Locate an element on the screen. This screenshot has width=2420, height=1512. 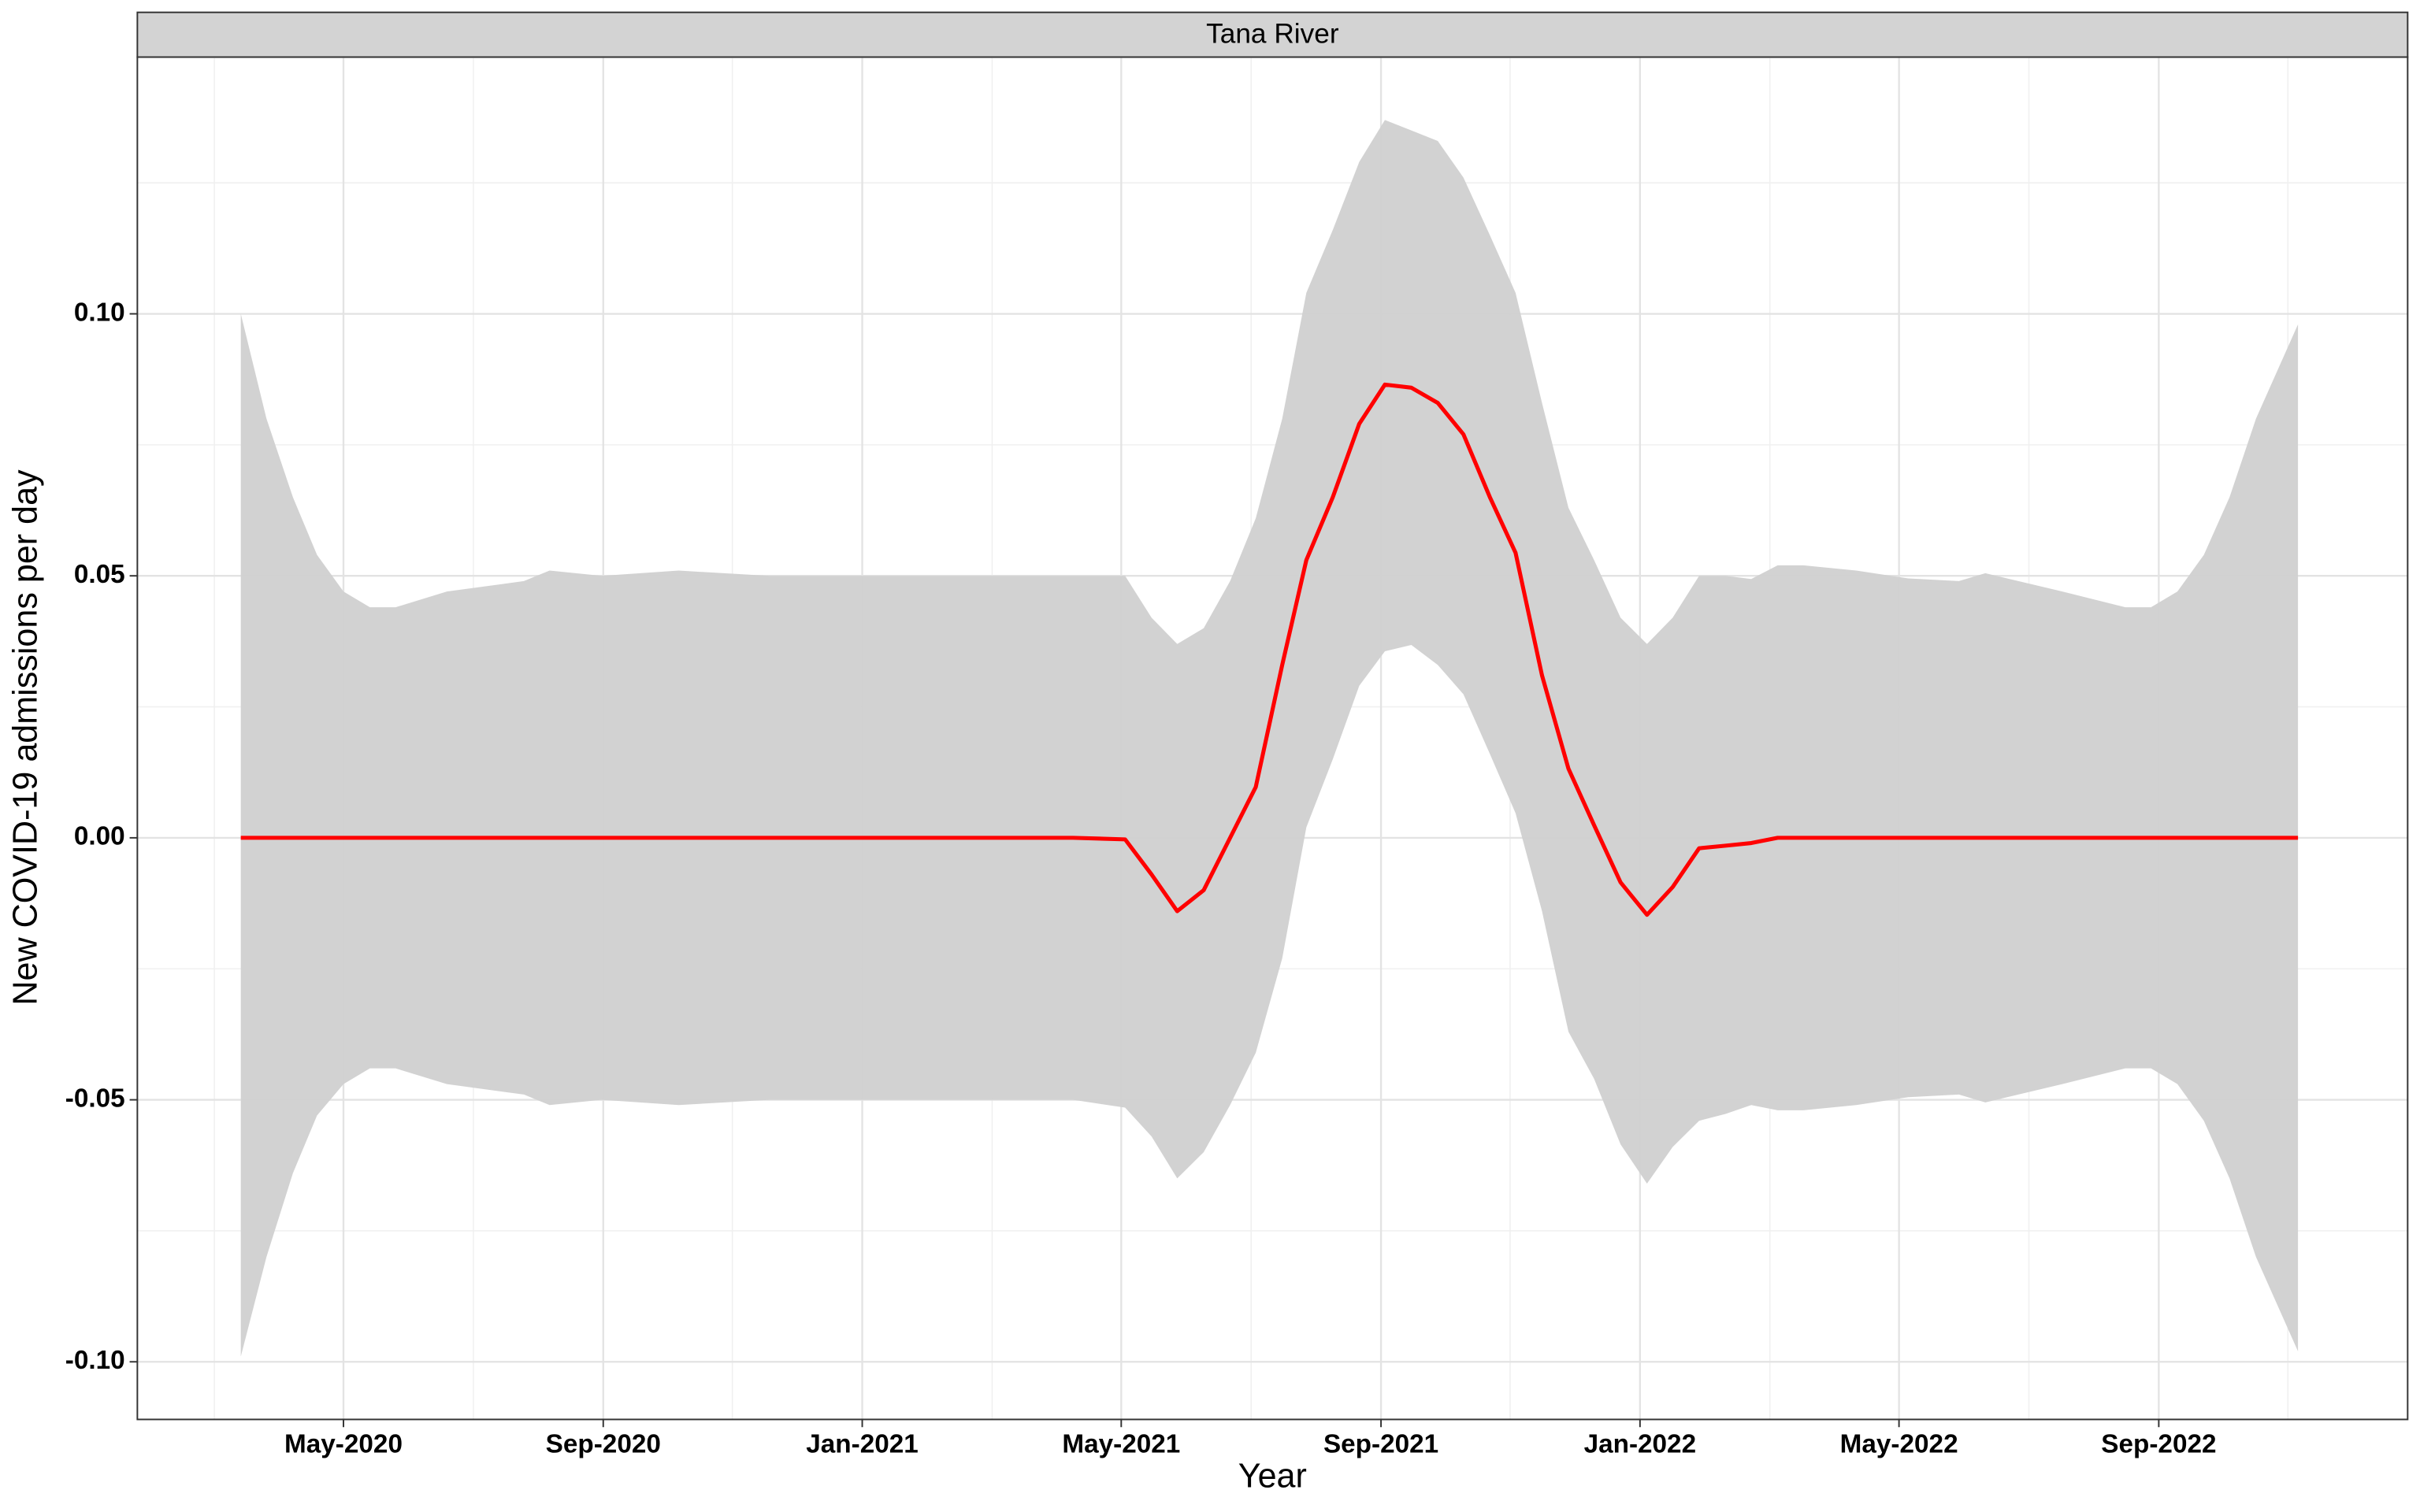
y-tick-label: 0.10 is located at coordinates (99, 312).